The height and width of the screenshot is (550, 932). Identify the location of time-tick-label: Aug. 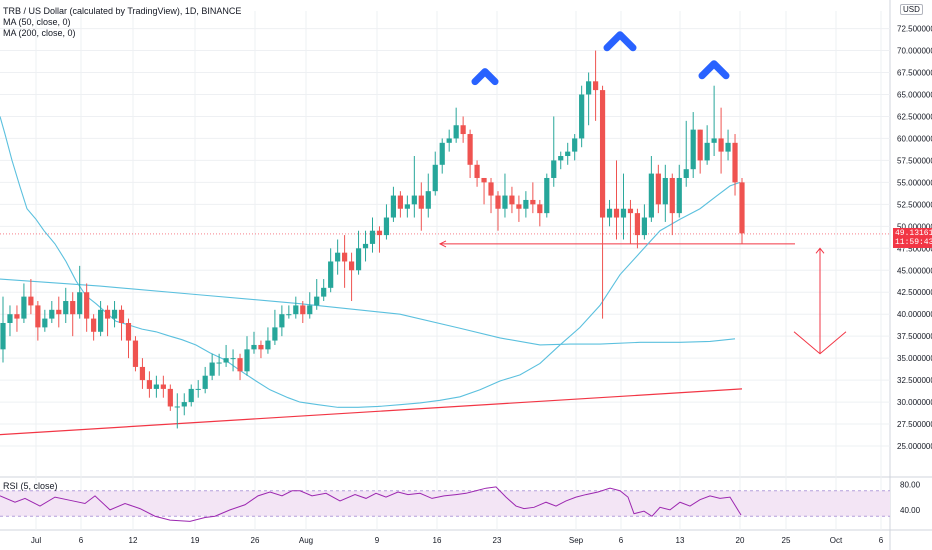
(306, 540).